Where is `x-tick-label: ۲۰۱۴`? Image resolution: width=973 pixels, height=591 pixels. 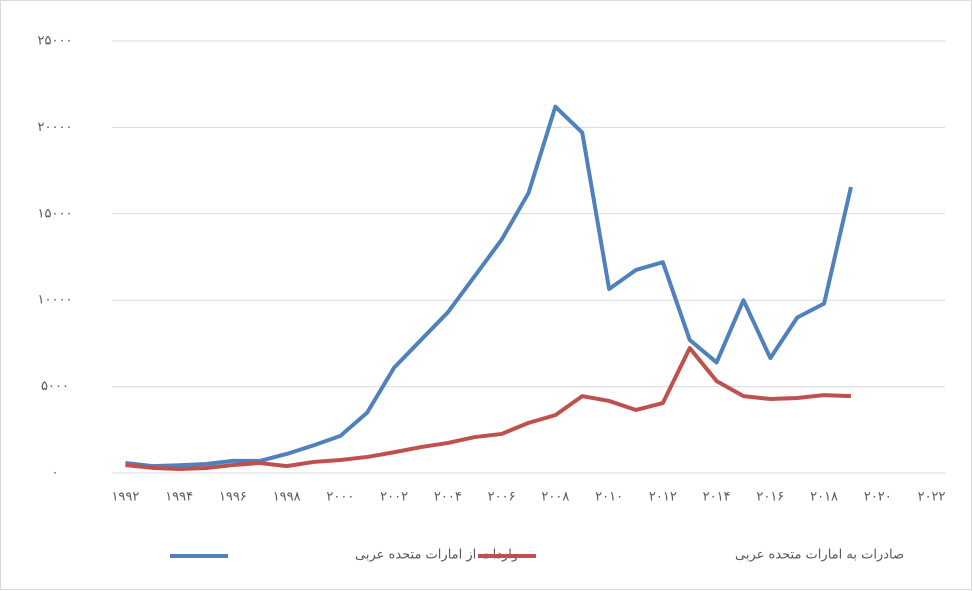 x-tick-label: ۲۰۱۴ is located at coordinates (717, 497).